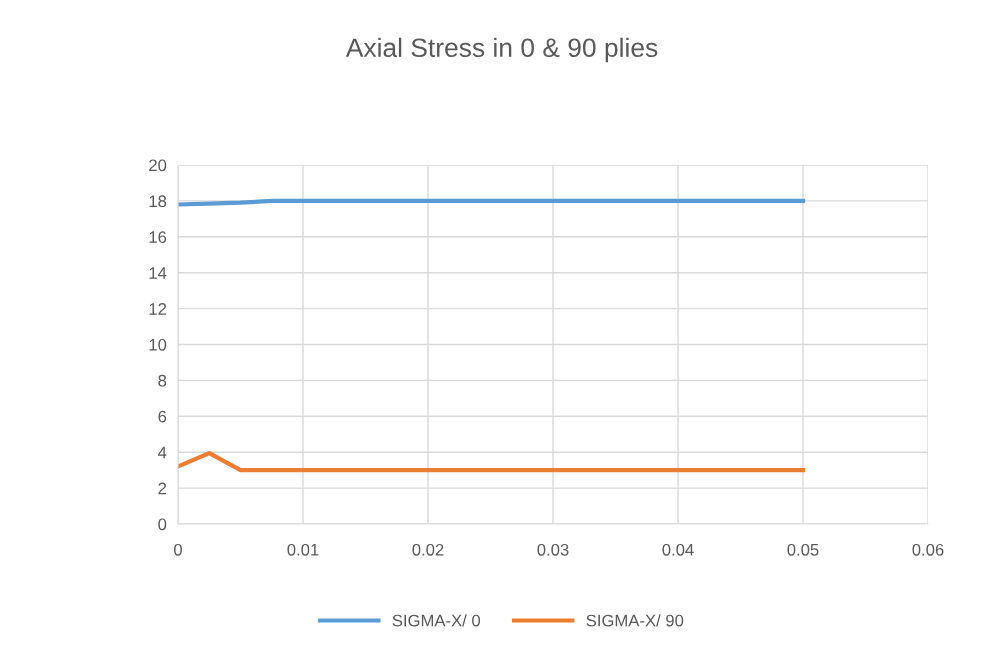 Image resolution: width=1004 pixels, height=658 pixels. Describe the element at coordinates (501, 50) in the screenshot. I see `chart-title: Axial Stress in 0 & 90 plies` at that location.